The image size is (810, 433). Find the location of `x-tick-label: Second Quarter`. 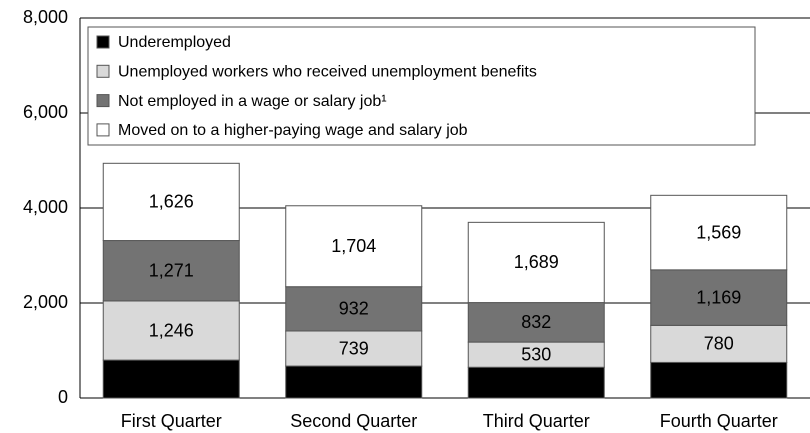

x-tick-label: Second Quarter is located at coordinates (353, 421).